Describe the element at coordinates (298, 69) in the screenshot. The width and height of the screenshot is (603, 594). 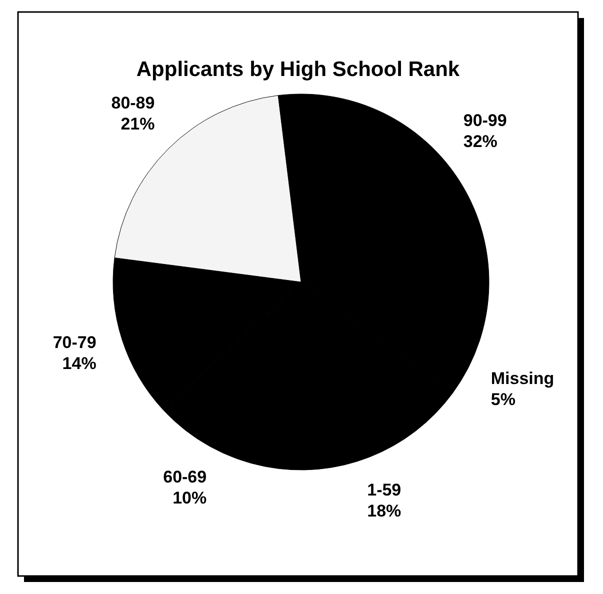
I see `chart-title: Applicants by High School Rank` at that location.